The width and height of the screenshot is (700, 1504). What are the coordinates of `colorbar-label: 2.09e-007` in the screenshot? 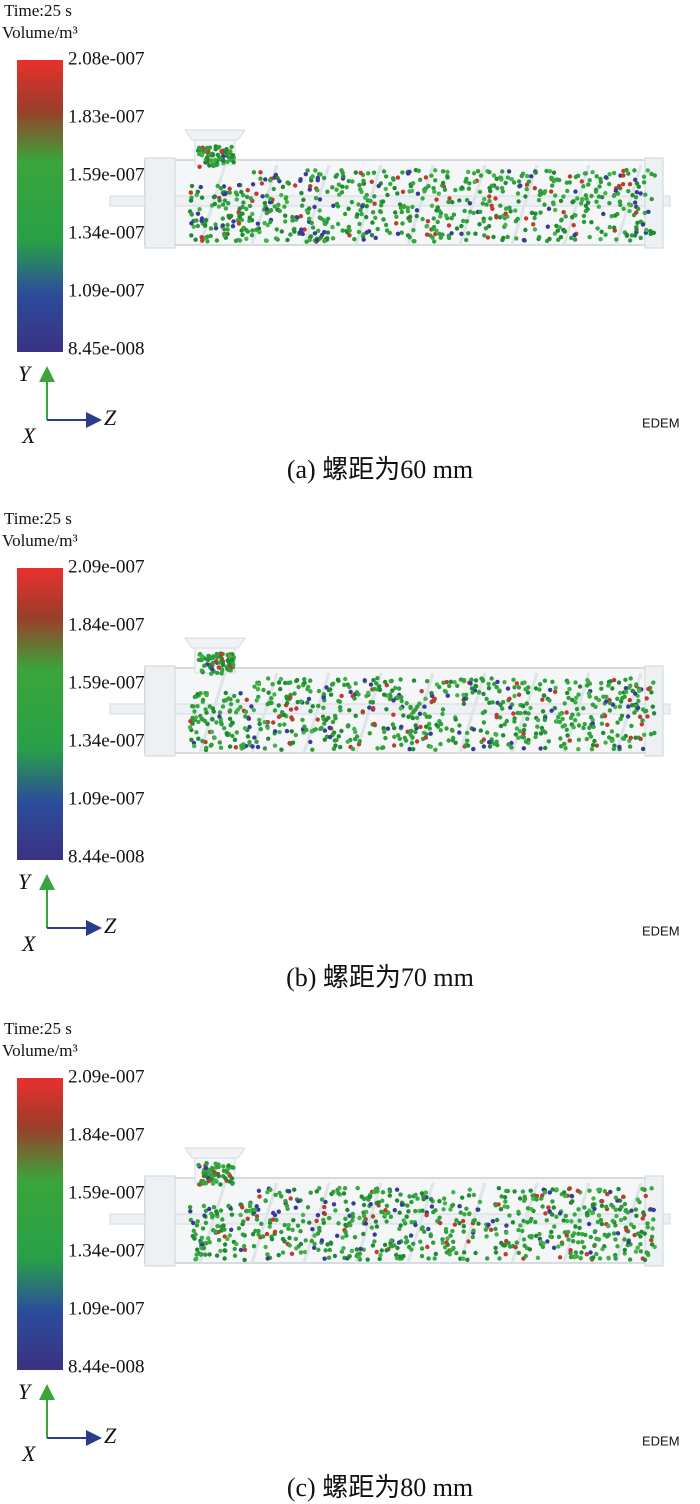 It's located at (106, 1076).